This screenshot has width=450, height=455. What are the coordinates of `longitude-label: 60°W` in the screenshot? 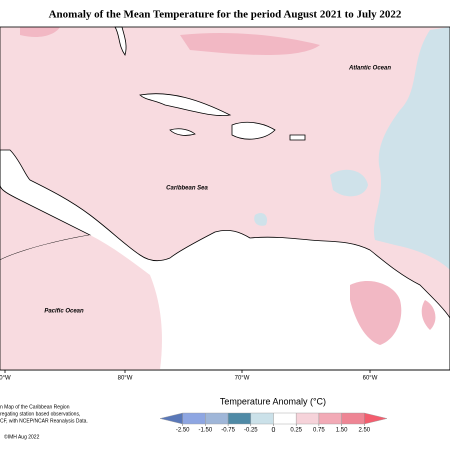 It's located at (370, 379).